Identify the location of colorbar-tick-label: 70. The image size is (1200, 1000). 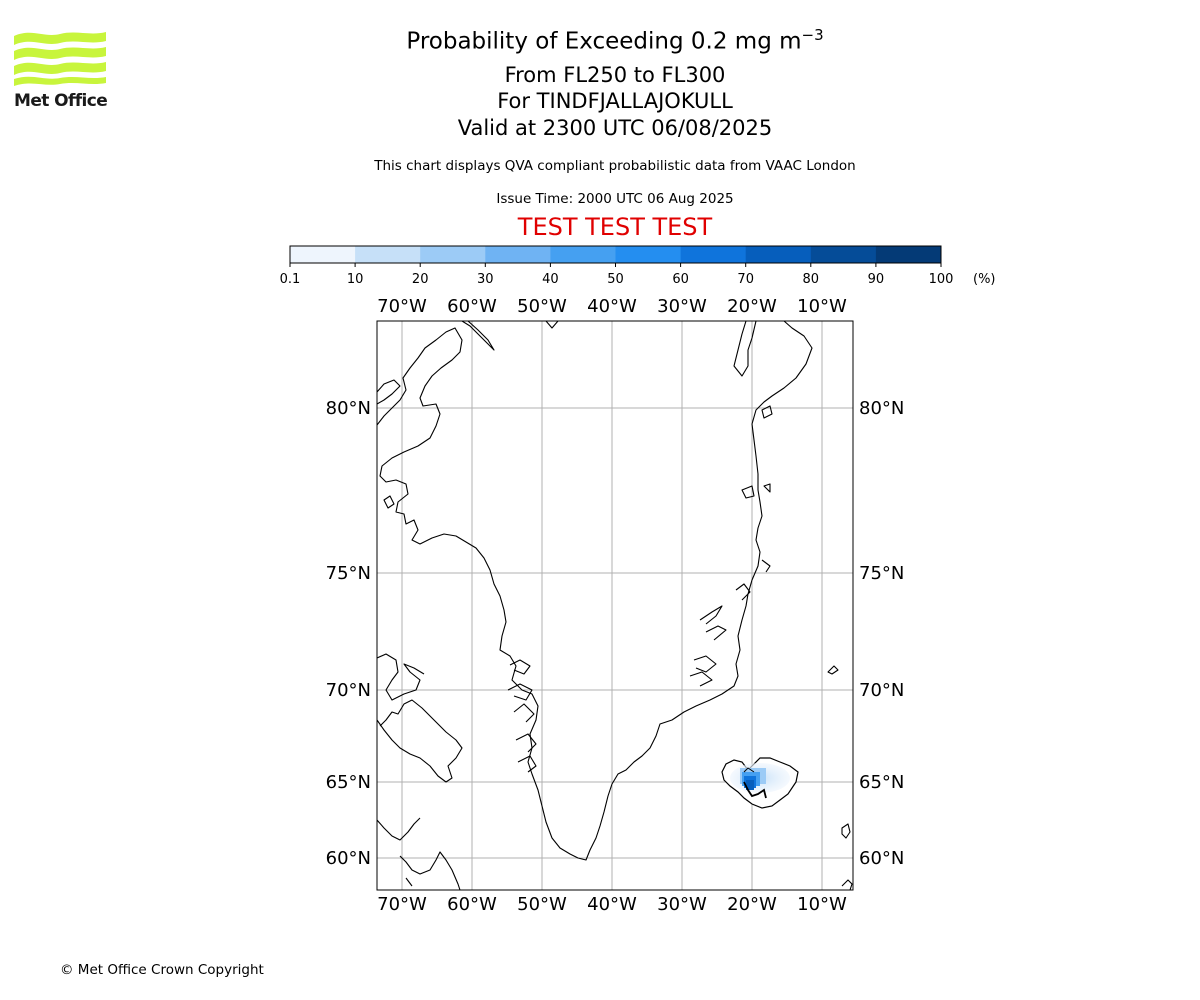
(745, 279).